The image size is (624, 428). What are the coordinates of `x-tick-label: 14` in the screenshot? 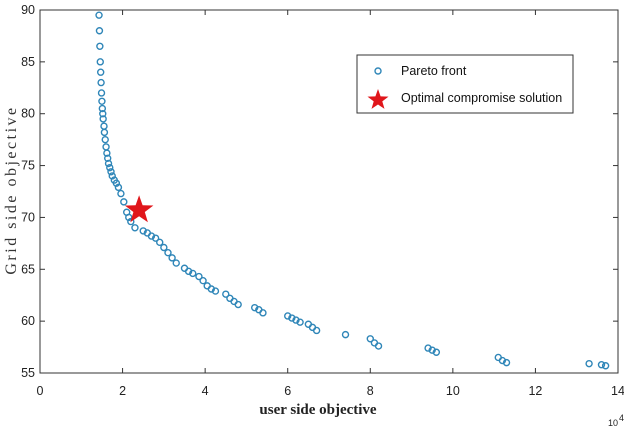 It's located at (617, 391).